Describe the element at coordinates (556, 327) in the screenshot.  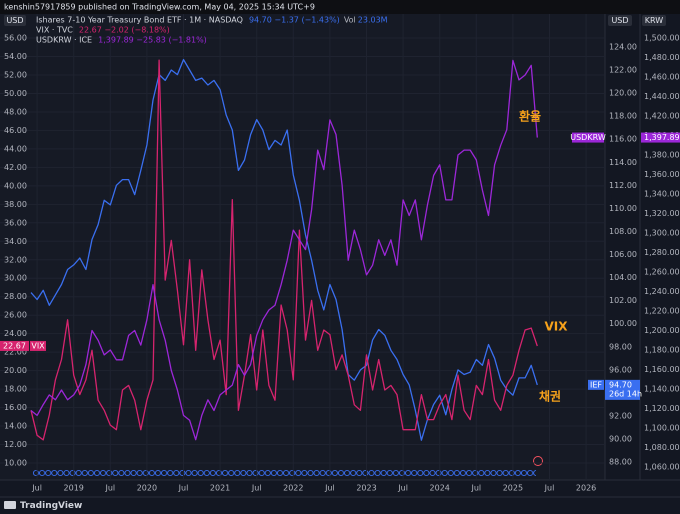
I see `annotation: VIX` at that location.